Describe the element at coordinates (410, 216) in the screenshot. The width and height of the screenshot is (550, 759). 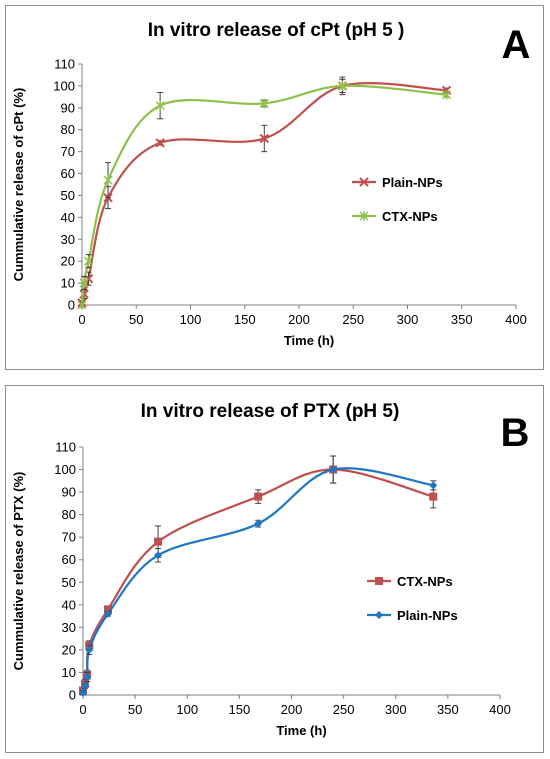
I see `chart-a-legend-label: CTX-NPs` at that location.